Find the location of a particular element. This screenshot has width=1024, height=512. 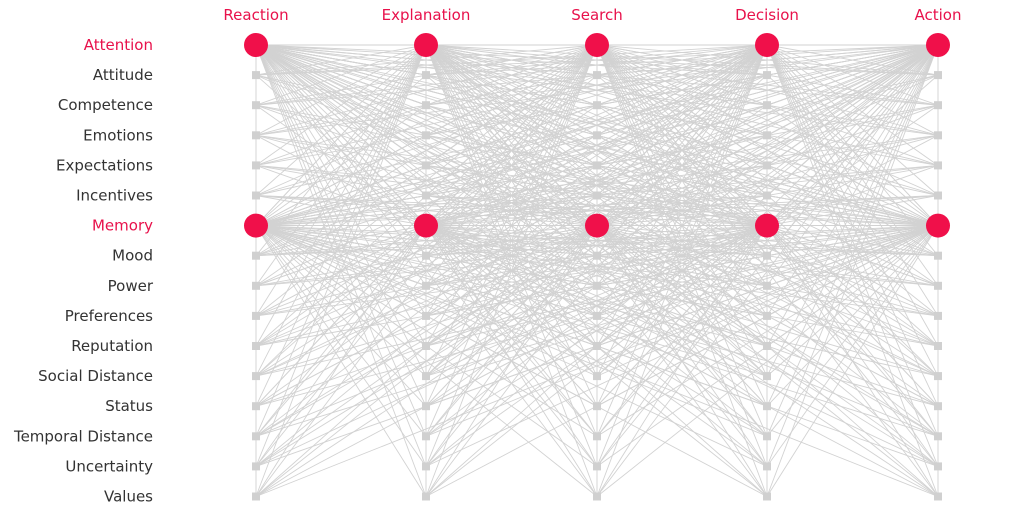

node-decision-attention is located at coordinates (767, 45).